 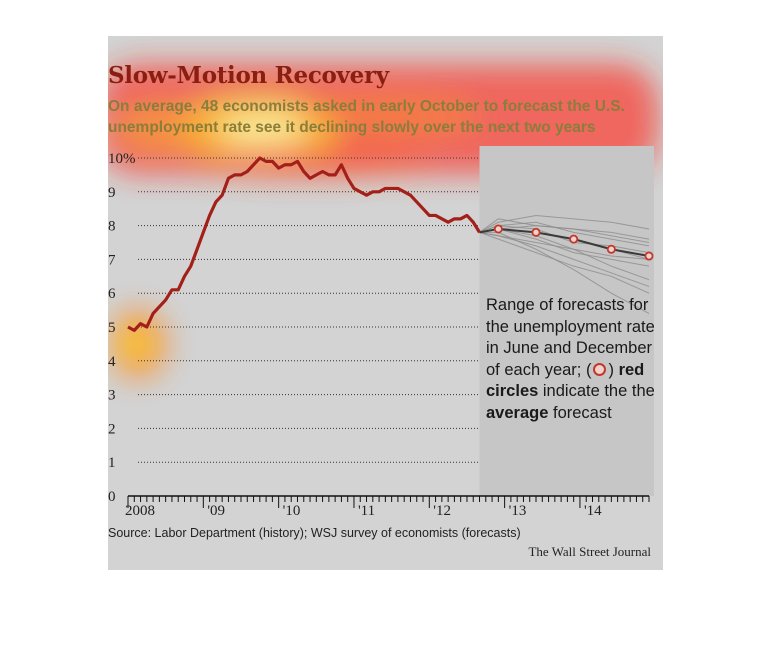 What do you see at coordinates (518, 511) in the screenshot?
I see `x-tick-label: '13` at bounding box center [518, 511].